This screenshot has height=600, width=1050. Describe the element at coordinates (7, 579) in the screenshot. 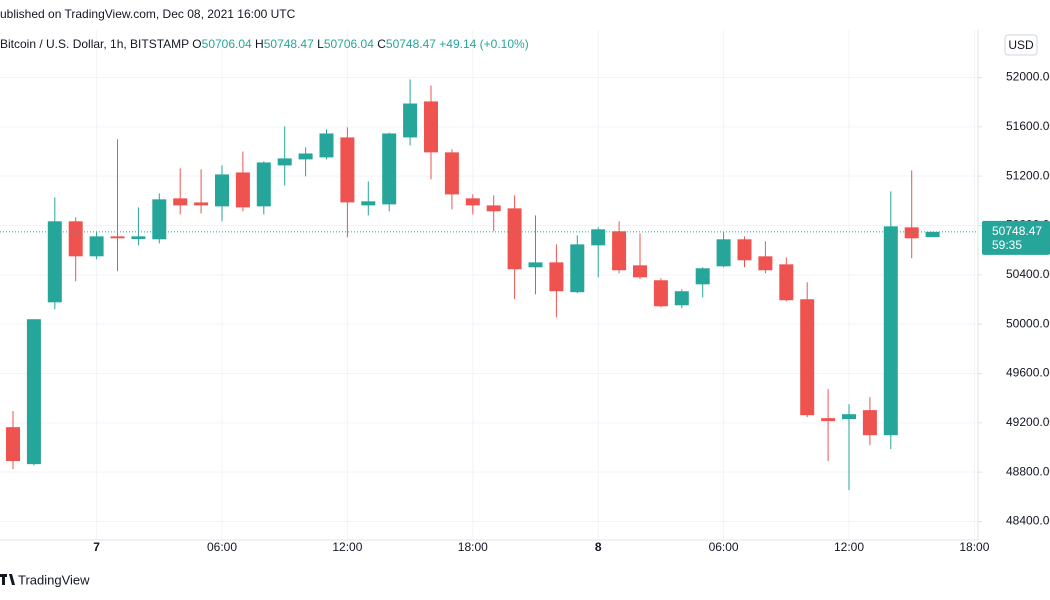

I see `footer-logo` at that location.